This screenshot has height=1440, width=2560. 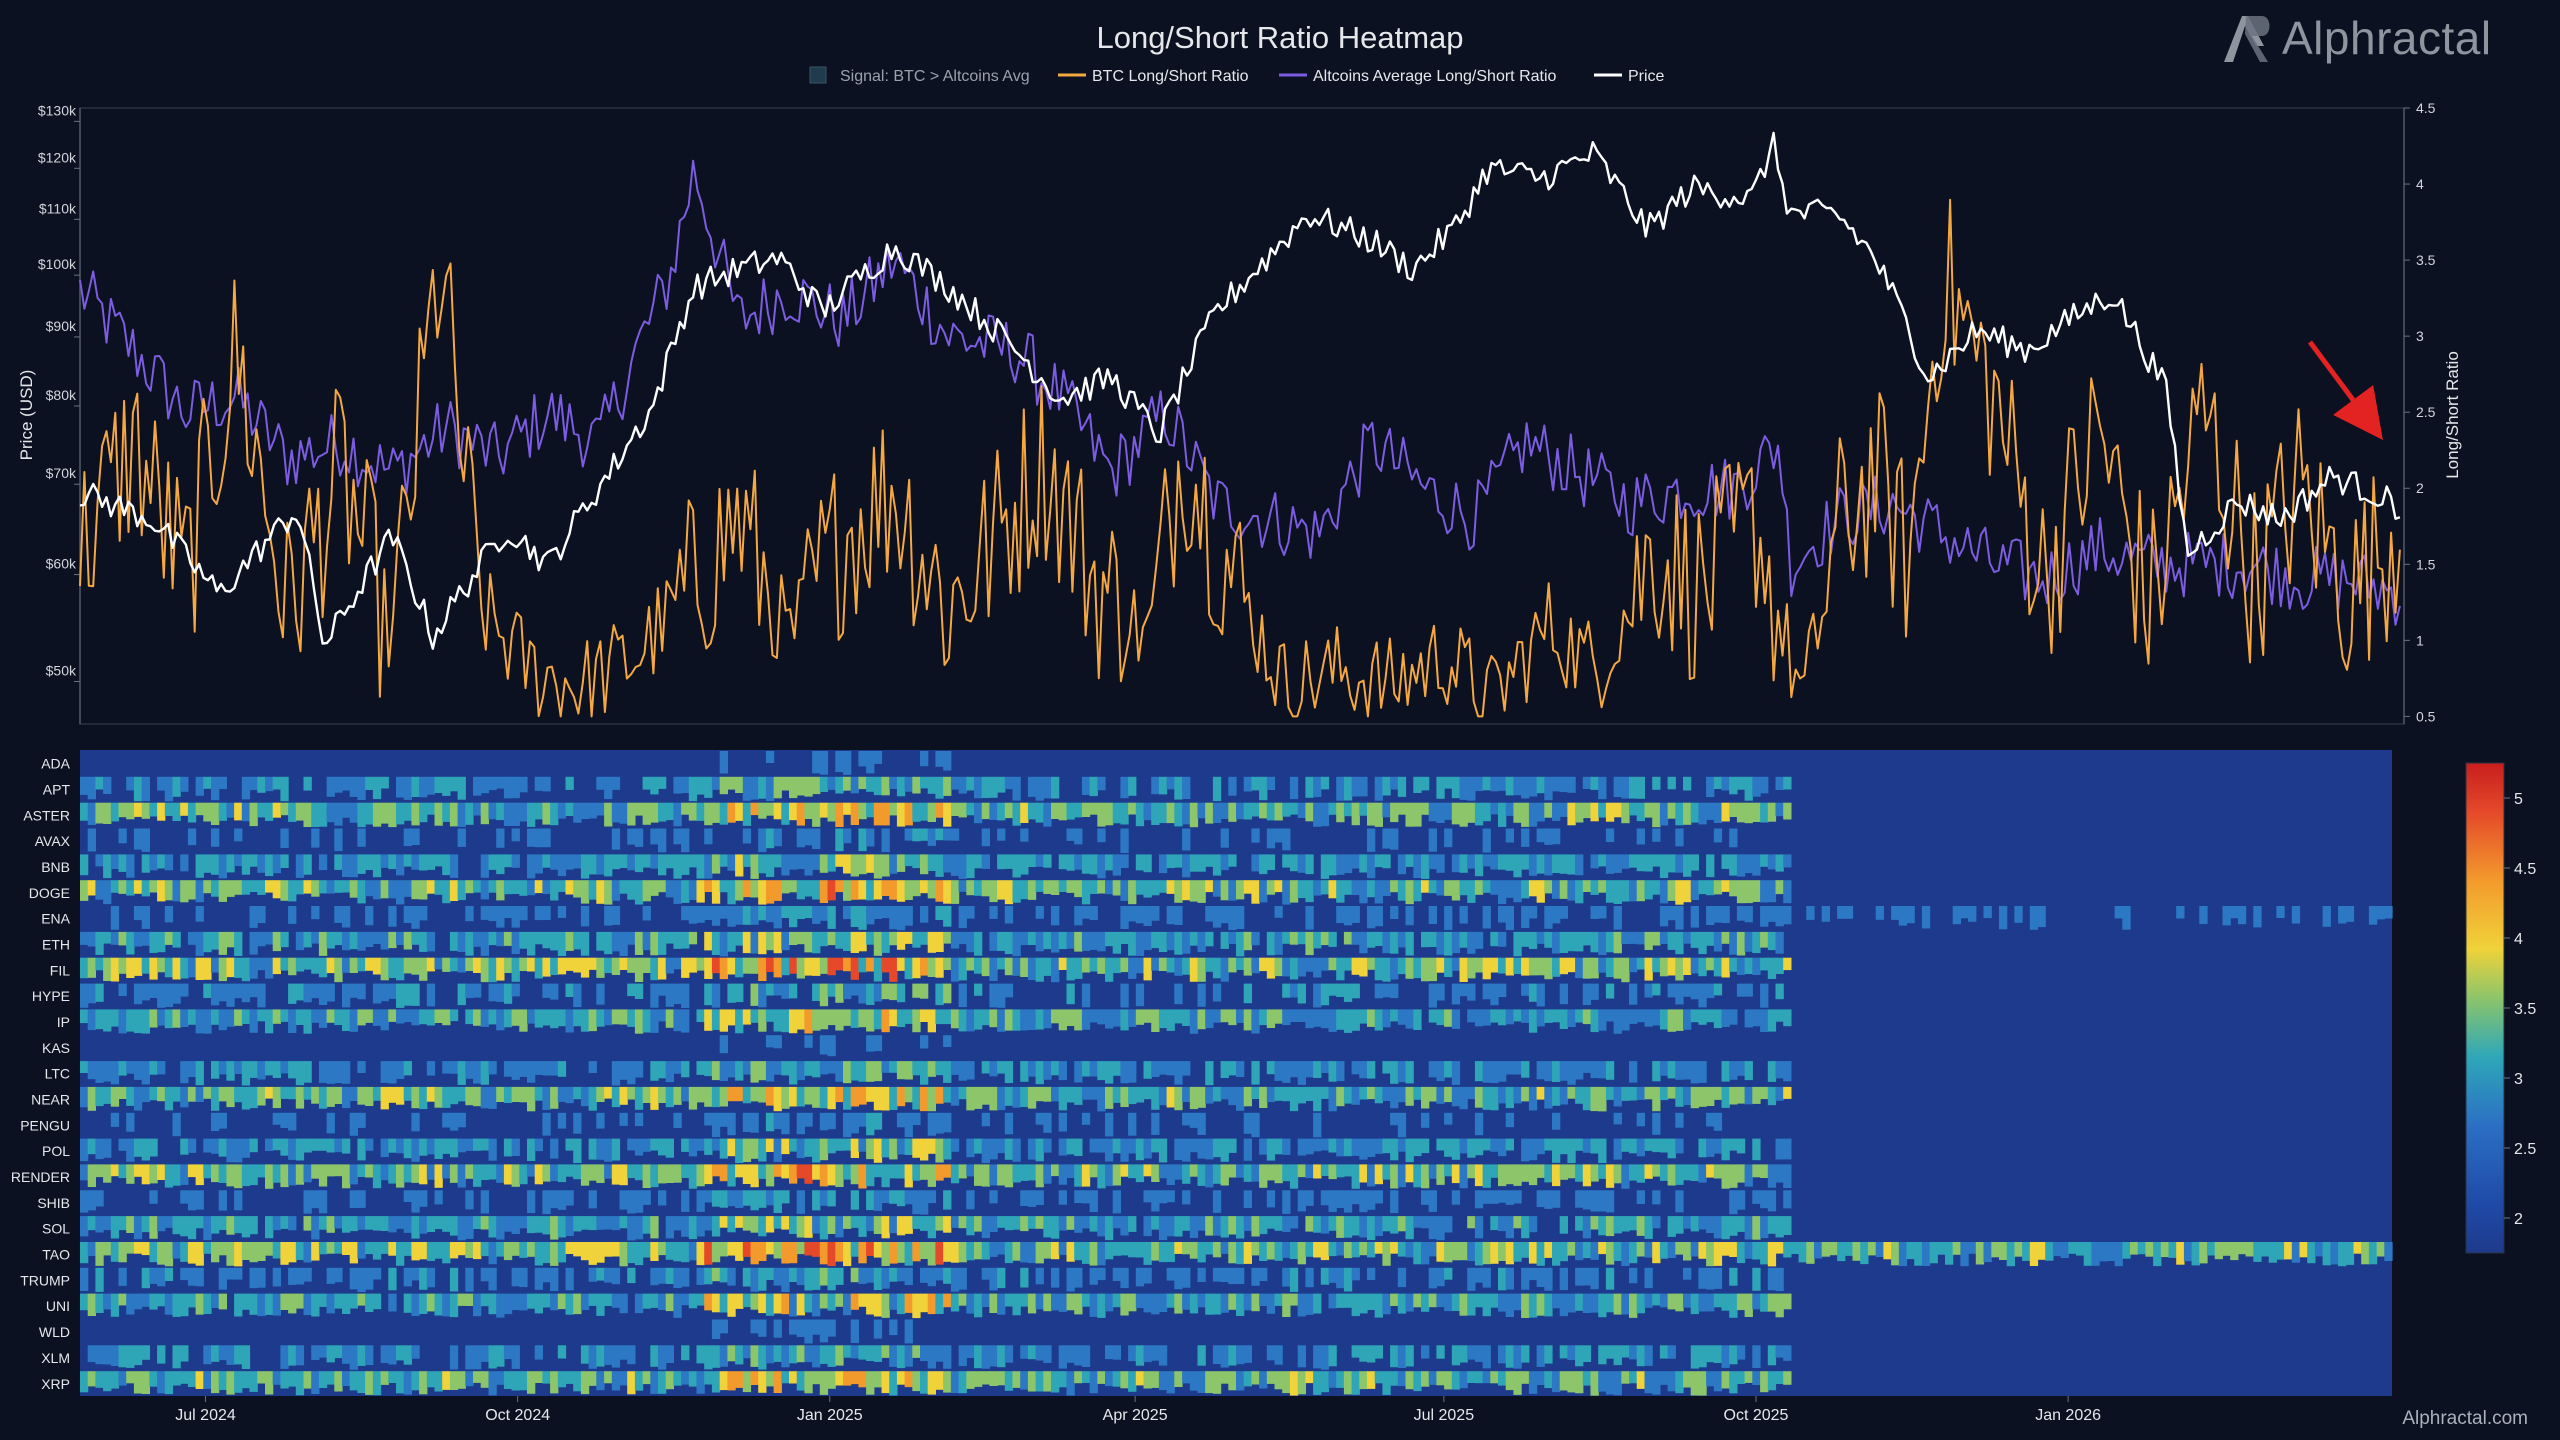 I want to click on legend-item: Altcoins Average Long/Short Ratio, so click(x=1418, y=76).